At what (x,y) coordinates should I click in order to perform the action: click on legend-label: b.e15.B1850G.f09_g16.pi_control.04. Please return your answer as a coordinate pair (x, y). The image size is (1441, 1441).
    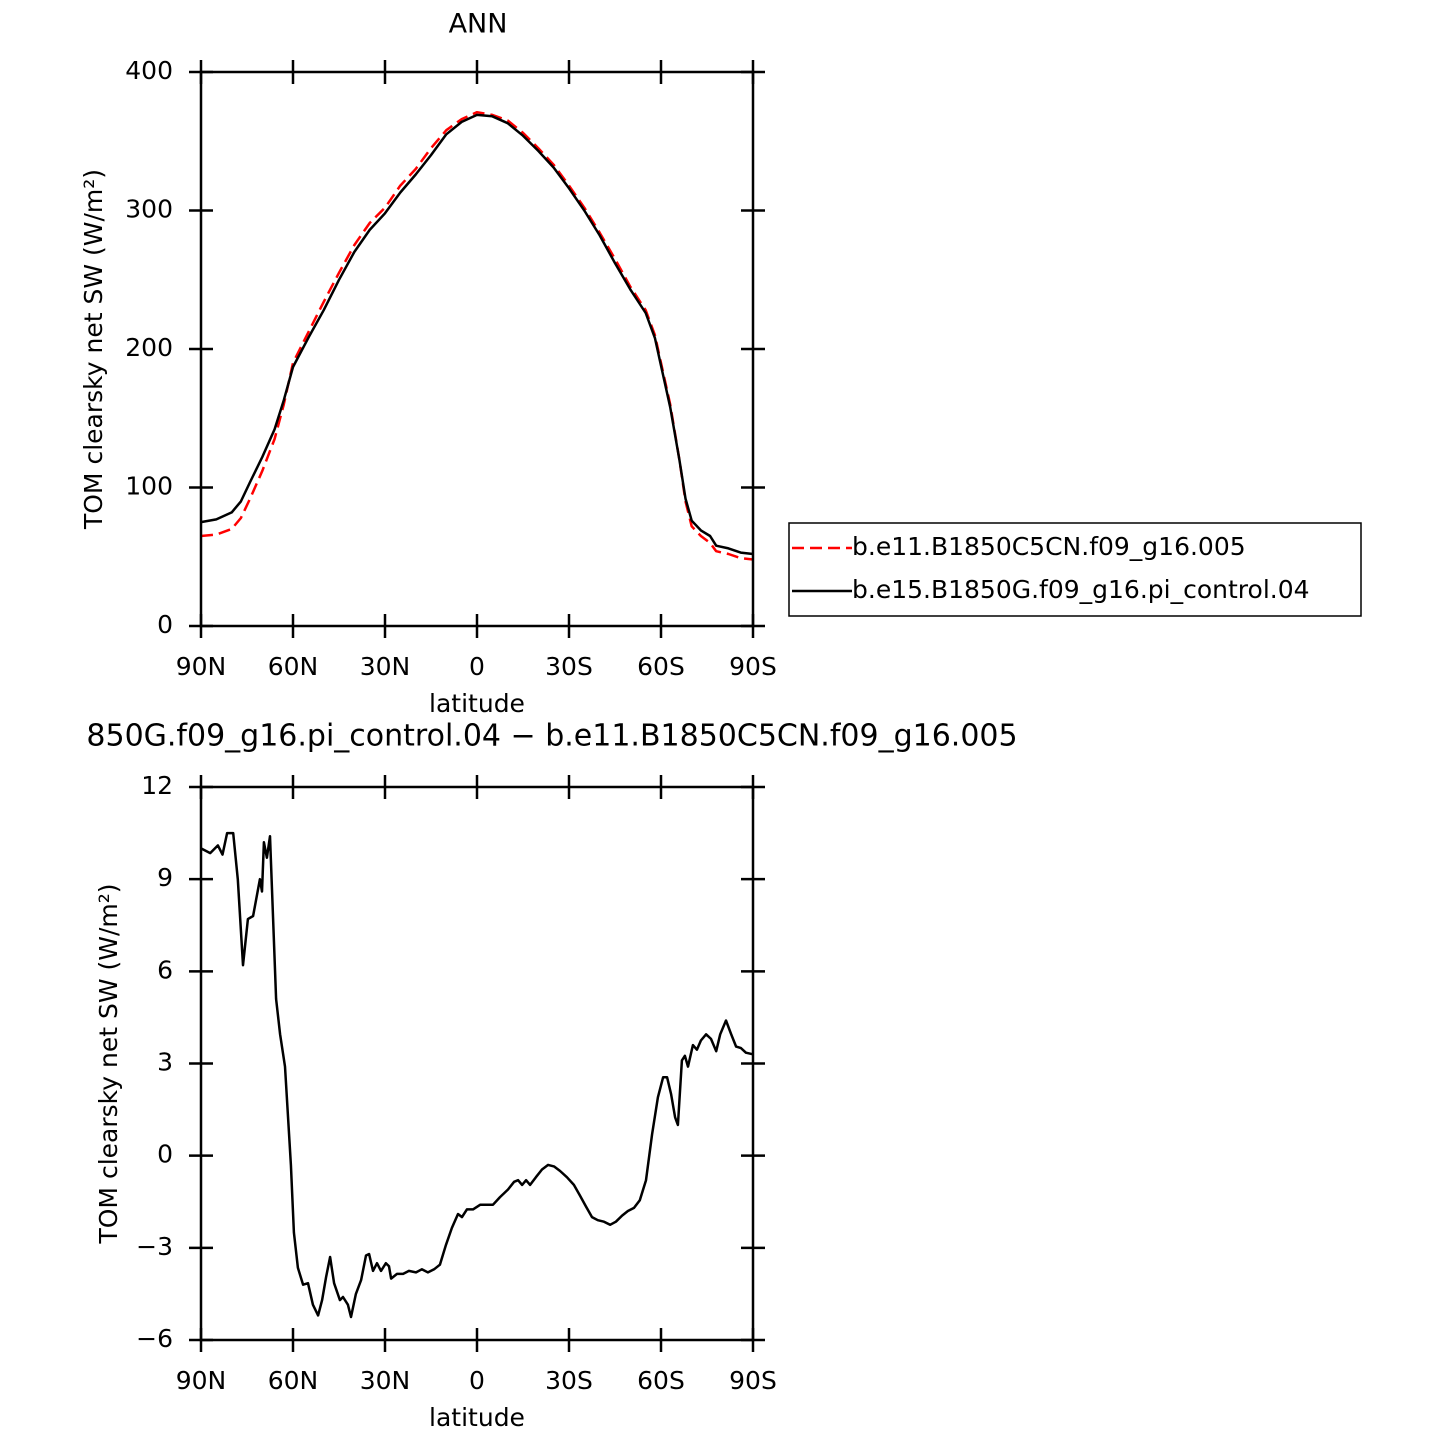
    Looking at the image, I should click on (1081, 589).